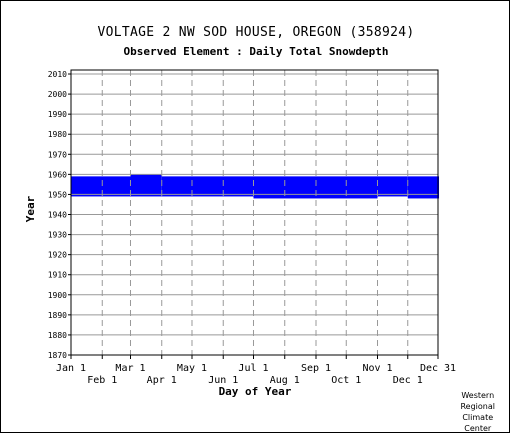 The height and width of the screenshot is (434, 510). What do you see at coordinates (285, 380) in the screenshot?
I see `x-tick-label: Aug 1` at bounding box center [285, 380].